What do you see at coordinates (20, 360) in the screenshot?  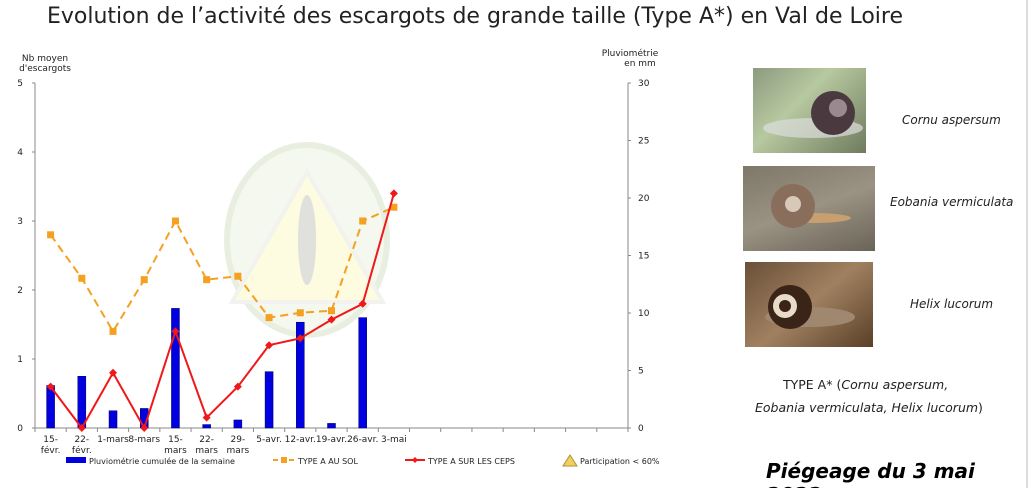 I see `left-tick-label: 1` at bounding box center [20, 360].